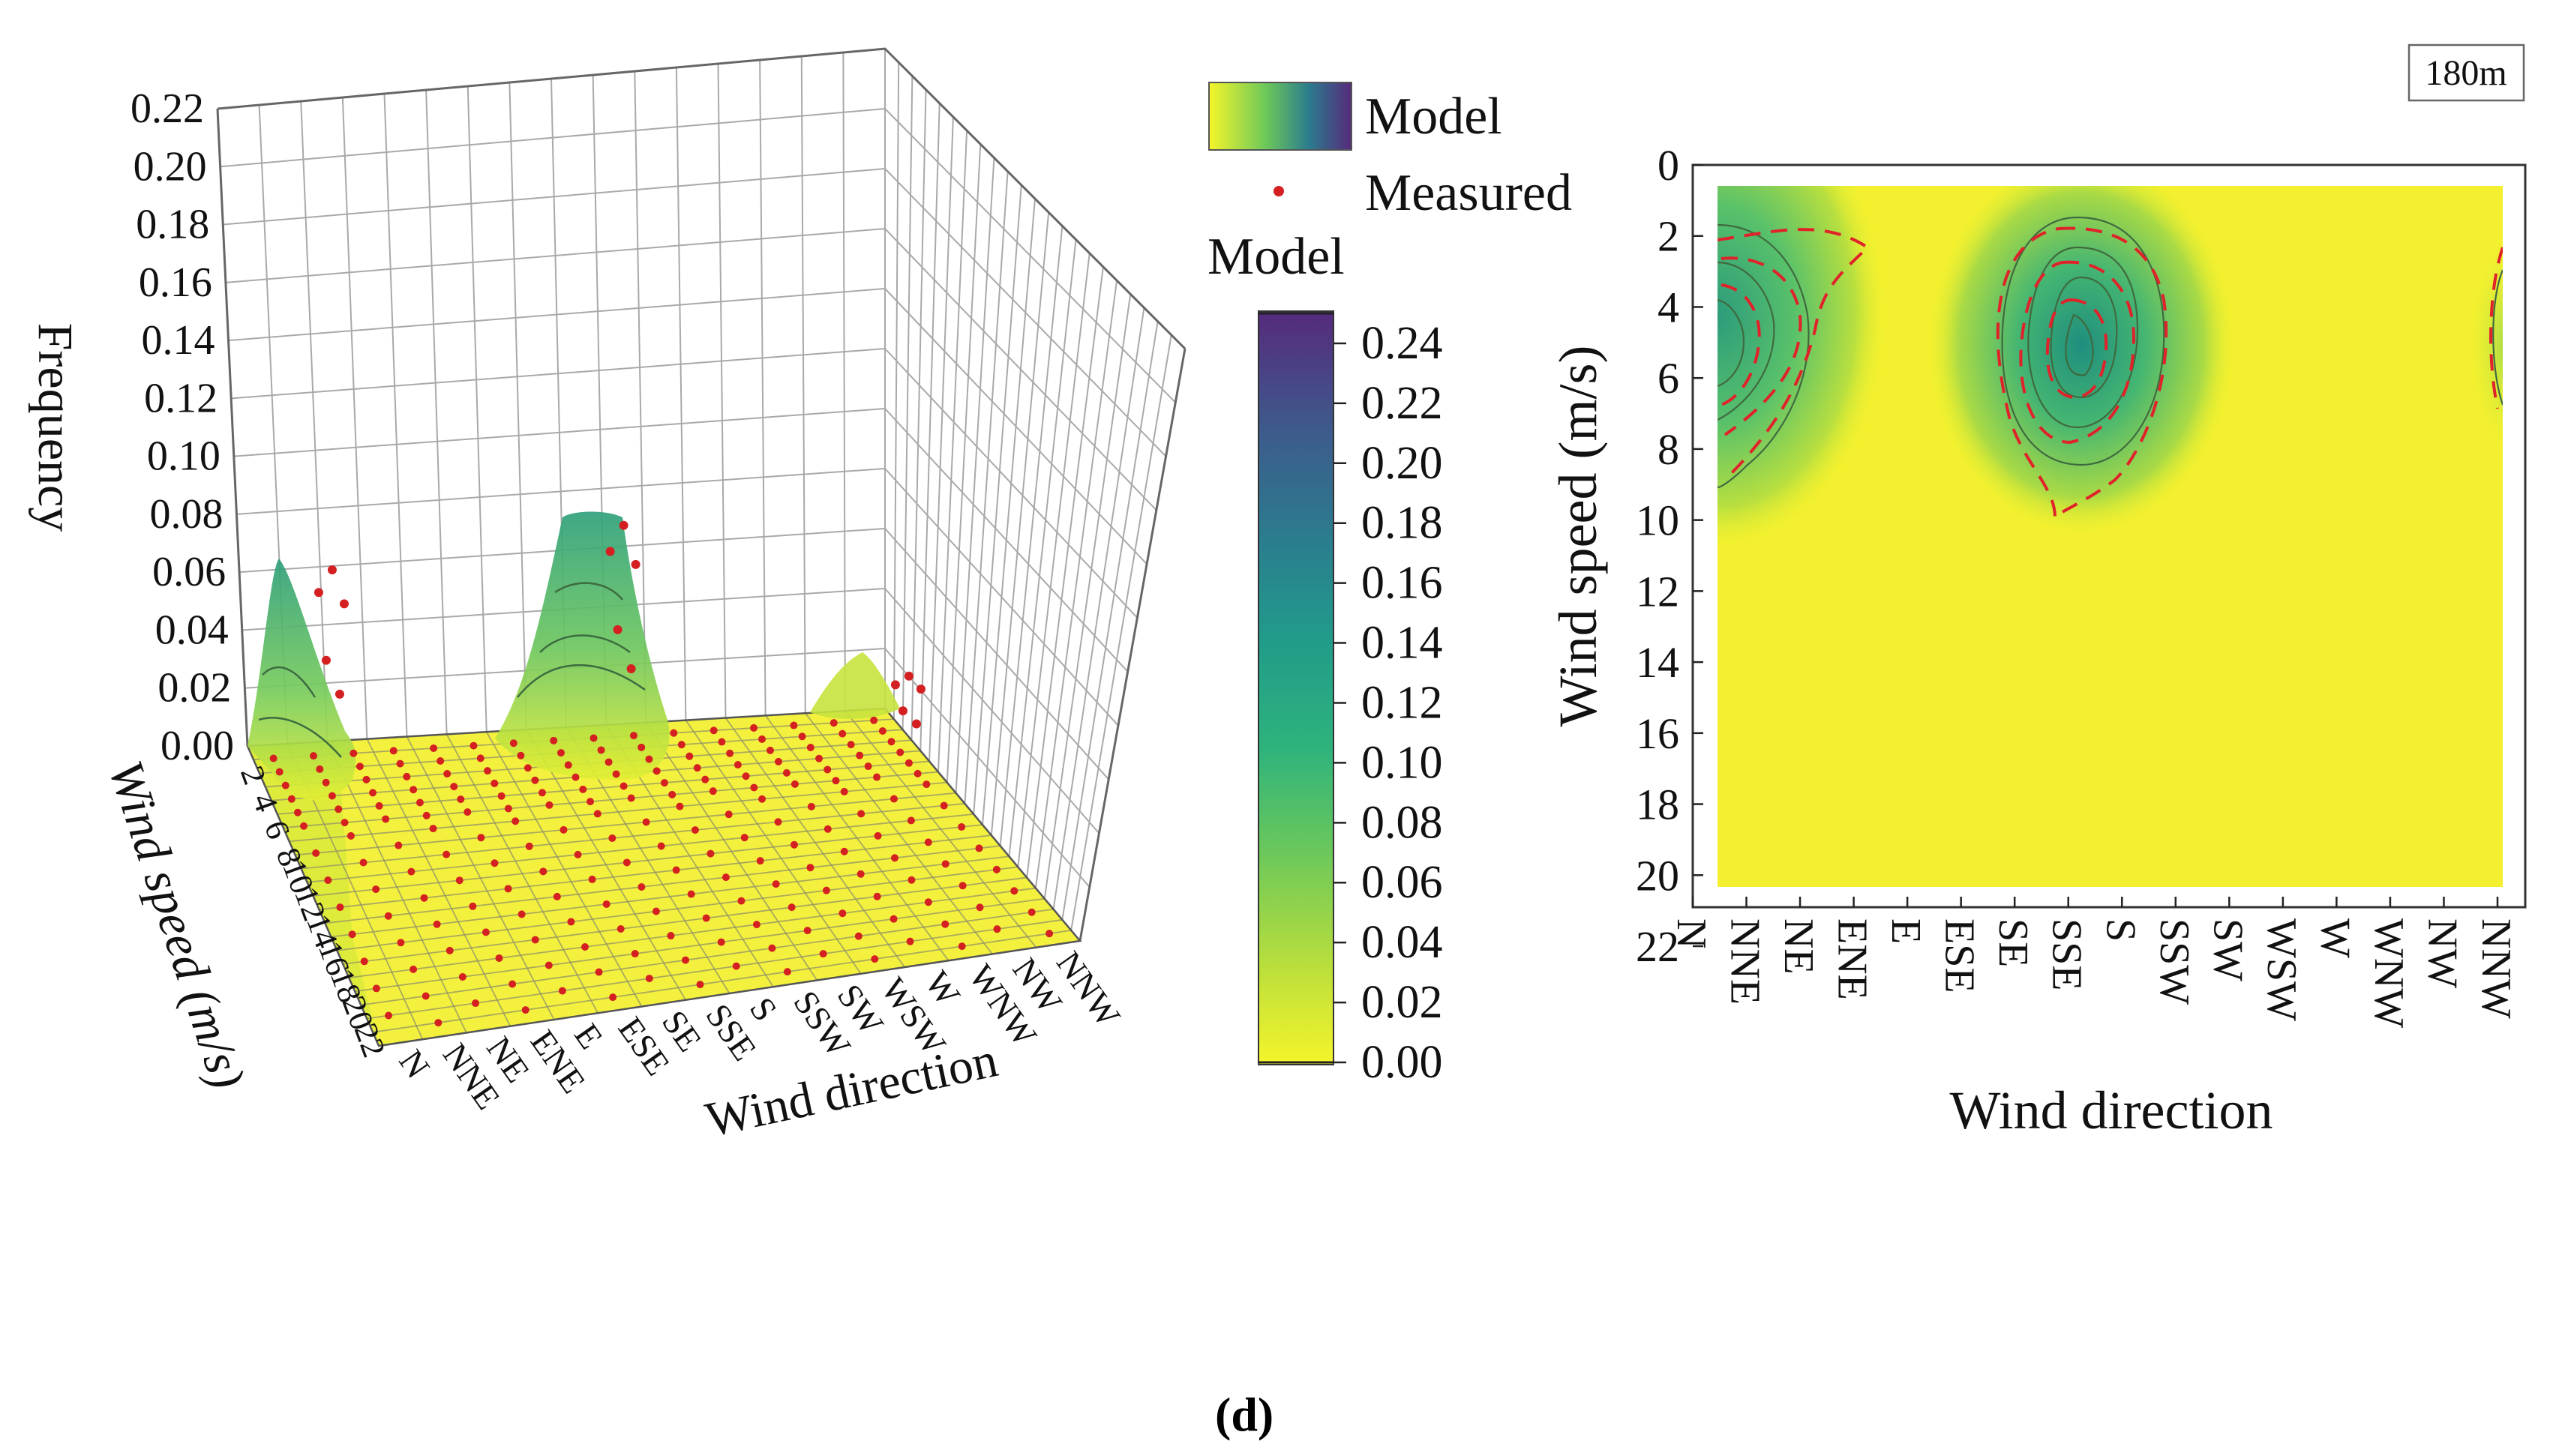 The image size is (2550, 1456). Describe the element at coordinates (1668, 449) in the screenshot. I see `contour-y-tick-label: 8` at that location.